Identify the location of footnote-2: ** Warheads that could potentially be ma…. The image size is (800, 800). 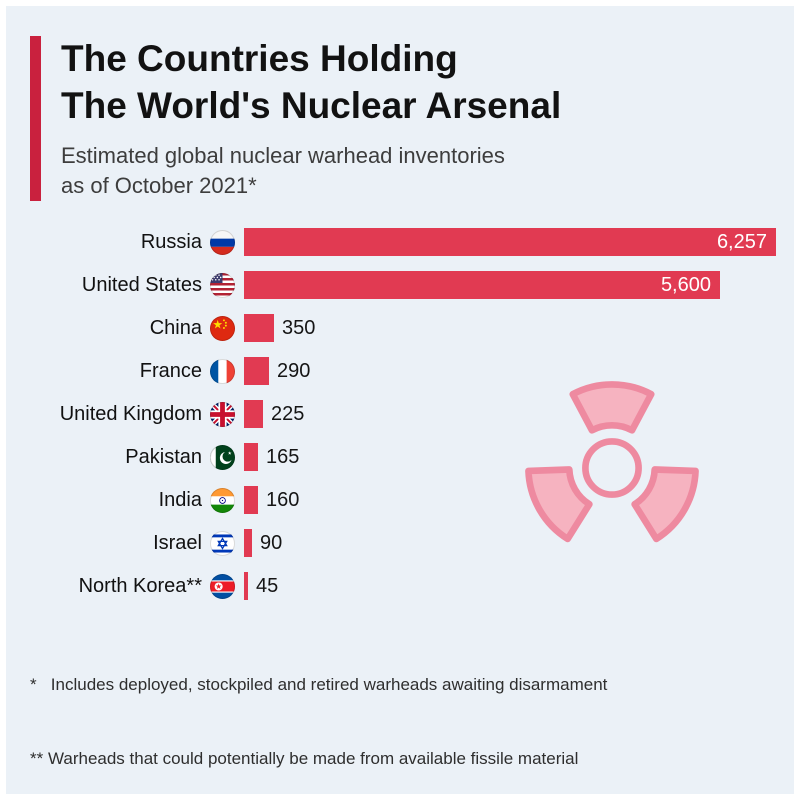
(304, 758).